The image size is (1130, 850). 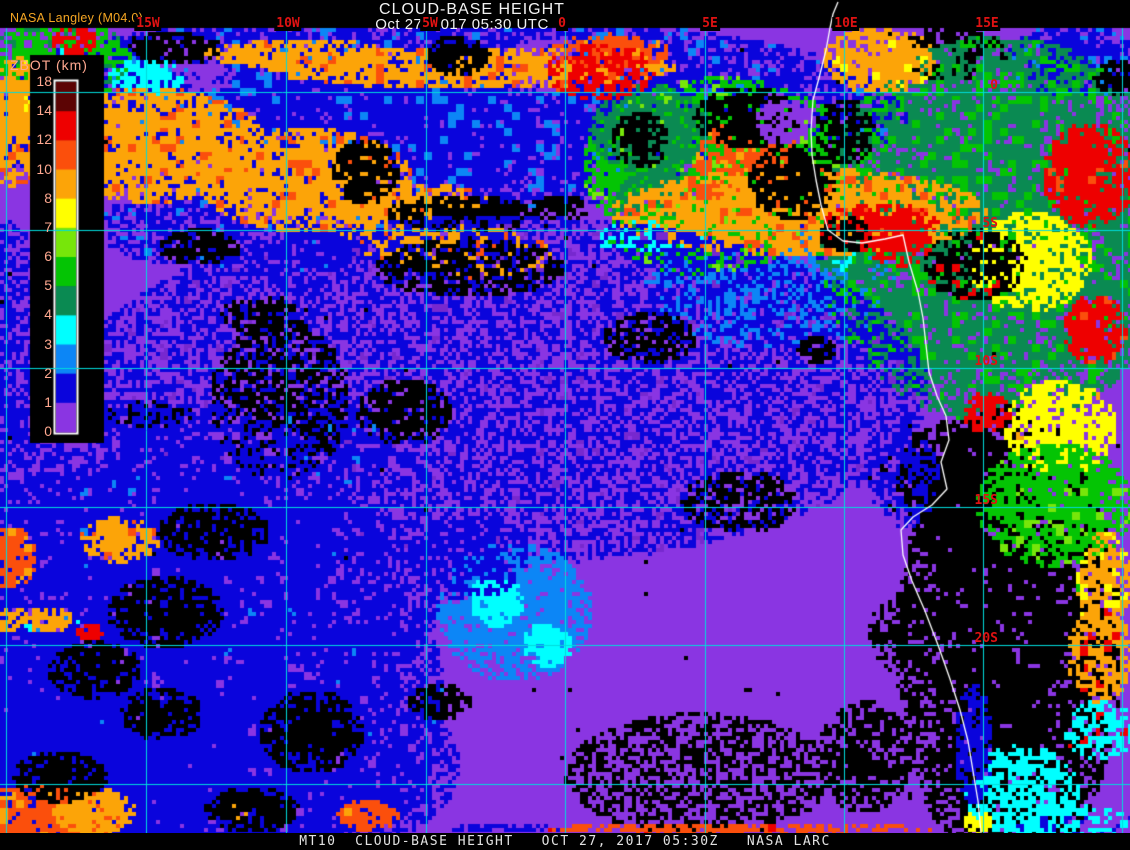 I want to click on lon-label-5w: 5W, so click(x=430, y=23).